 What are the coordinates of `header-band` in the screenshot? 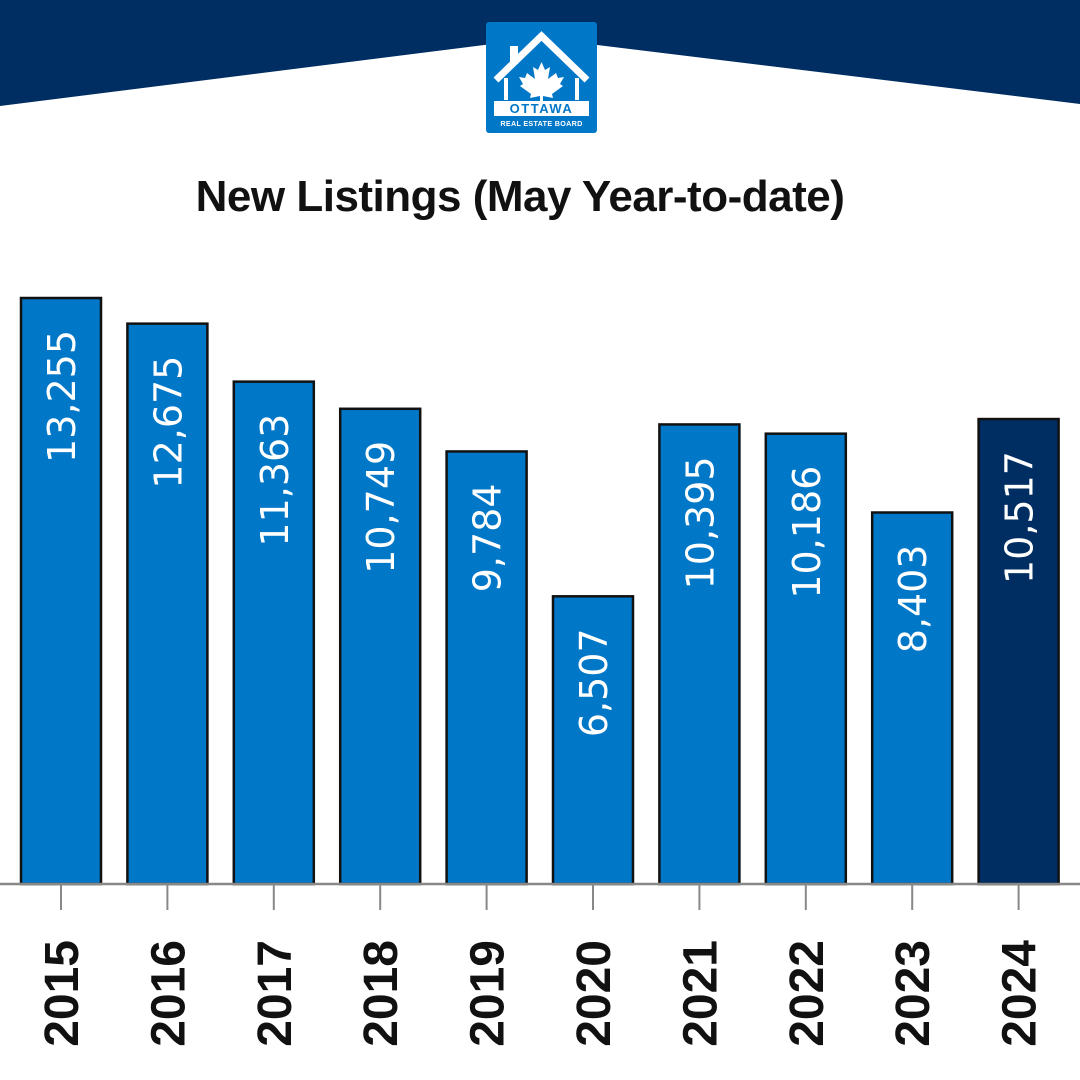 It's located at (540, 53).